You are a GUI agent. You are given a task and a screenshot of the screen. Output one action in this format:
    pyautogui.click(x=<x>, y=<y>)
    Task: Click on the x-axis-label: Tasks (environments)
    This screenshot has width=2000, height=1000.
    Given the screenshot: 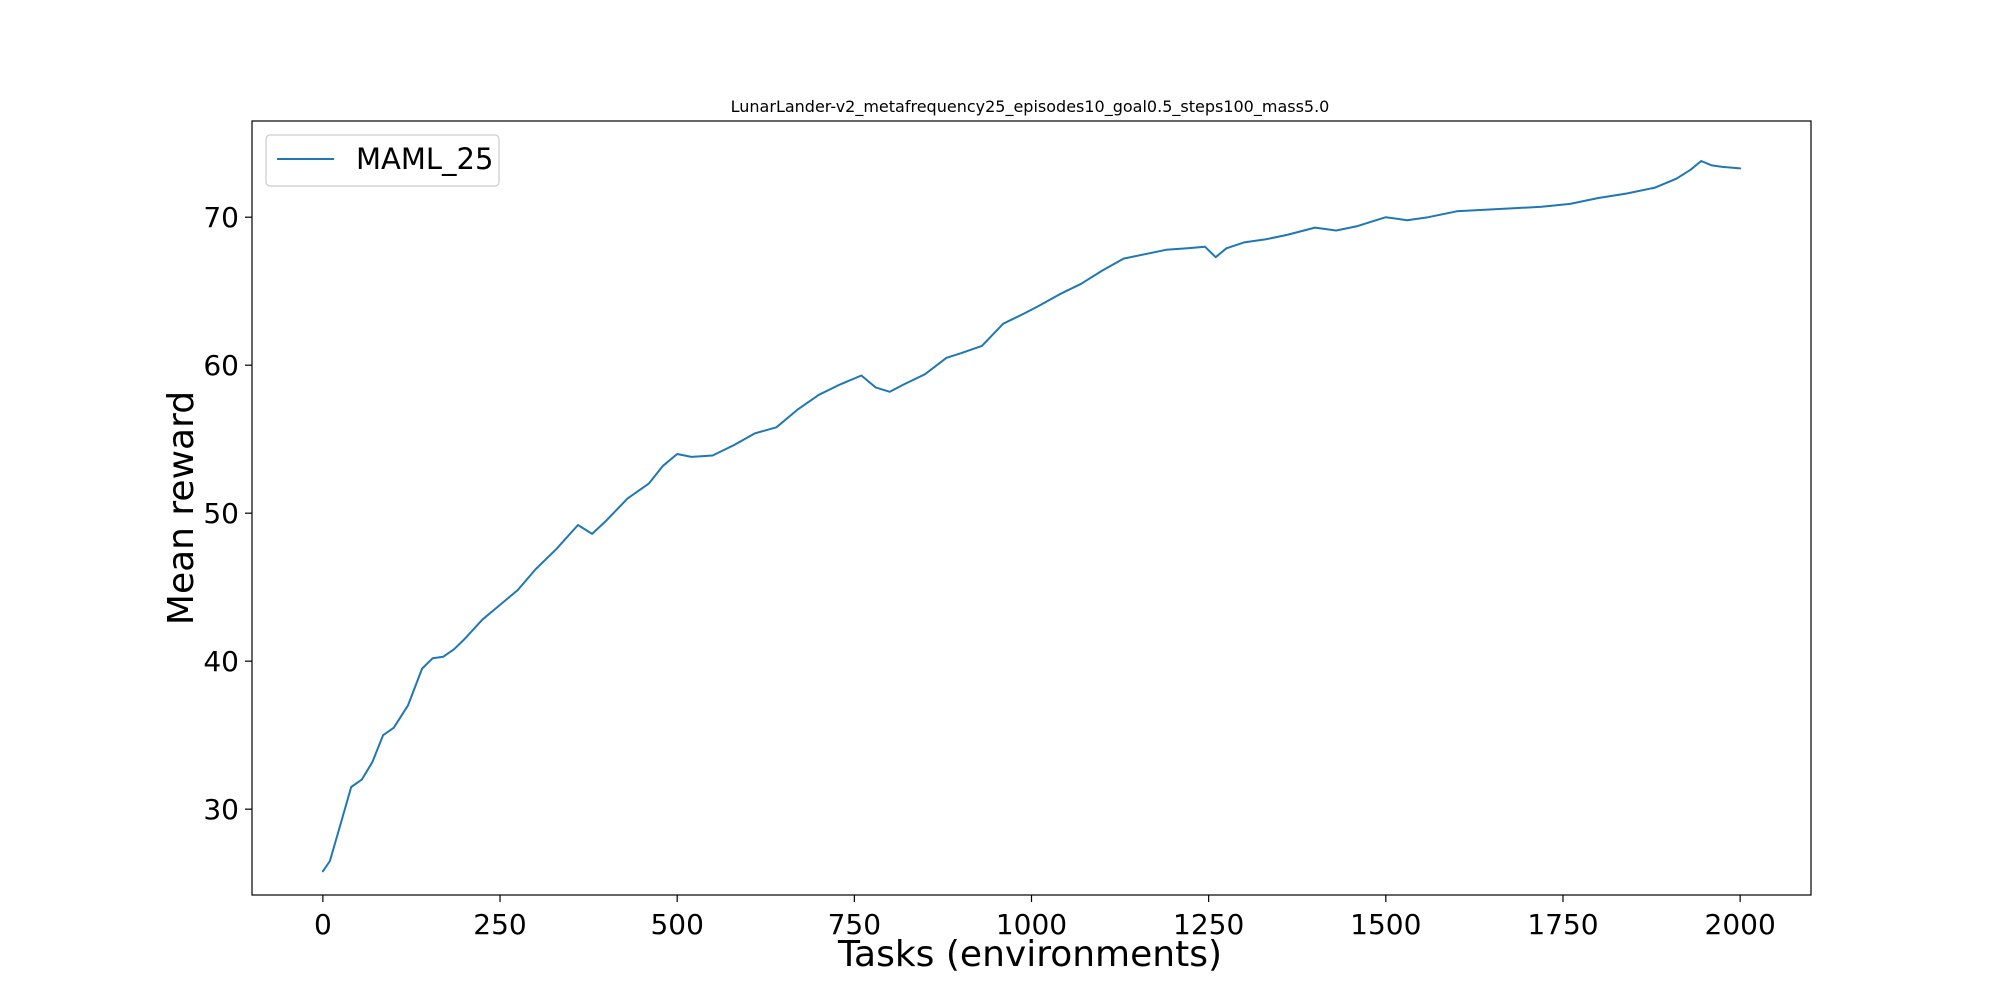 What is the action you would take?
    pyautogui.click(x=1029, y=954)
    